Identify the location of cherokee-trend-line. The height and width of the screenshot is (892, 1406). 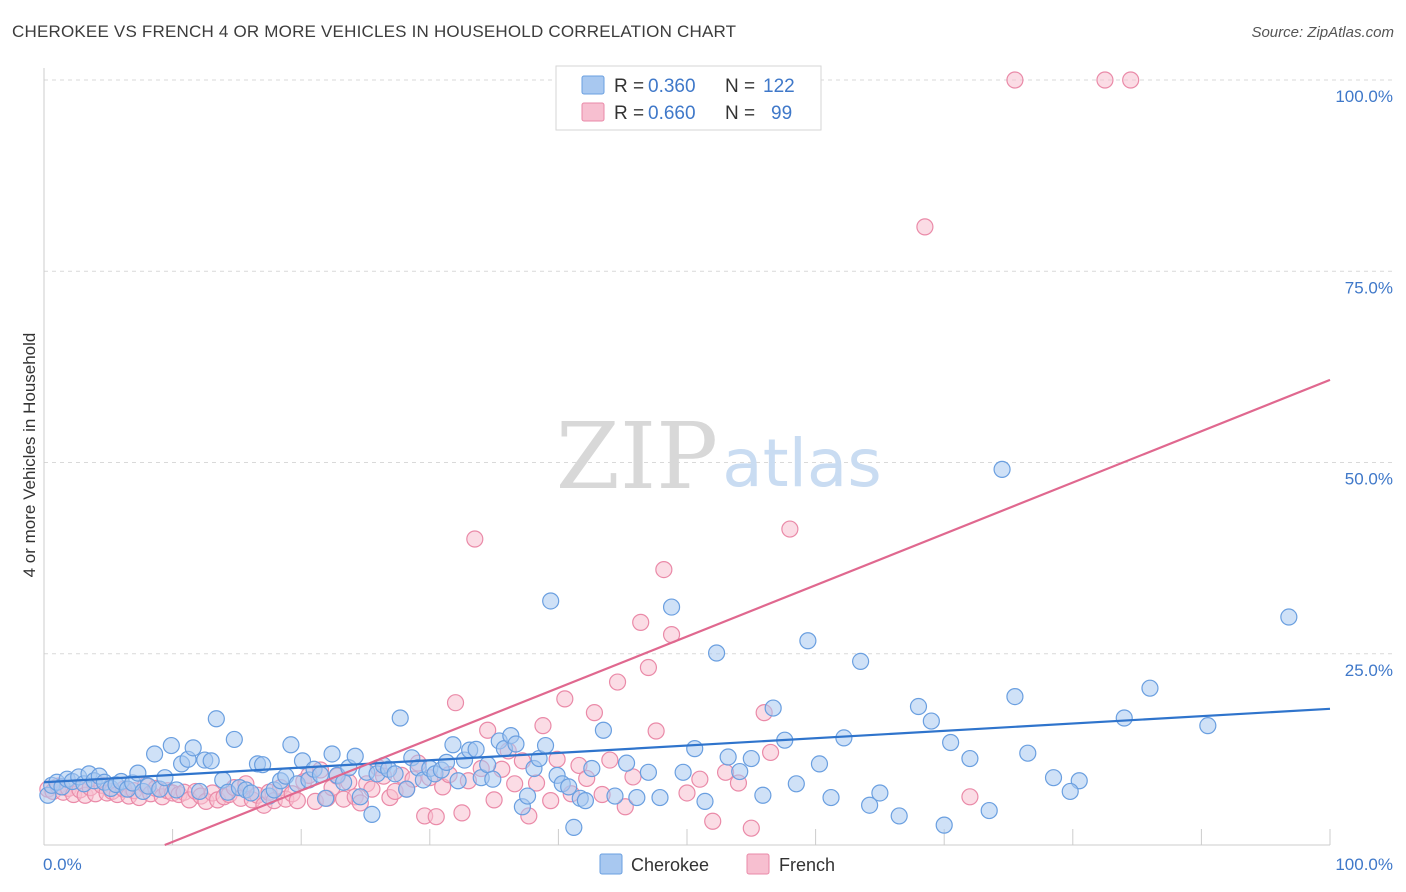
(687, 745).